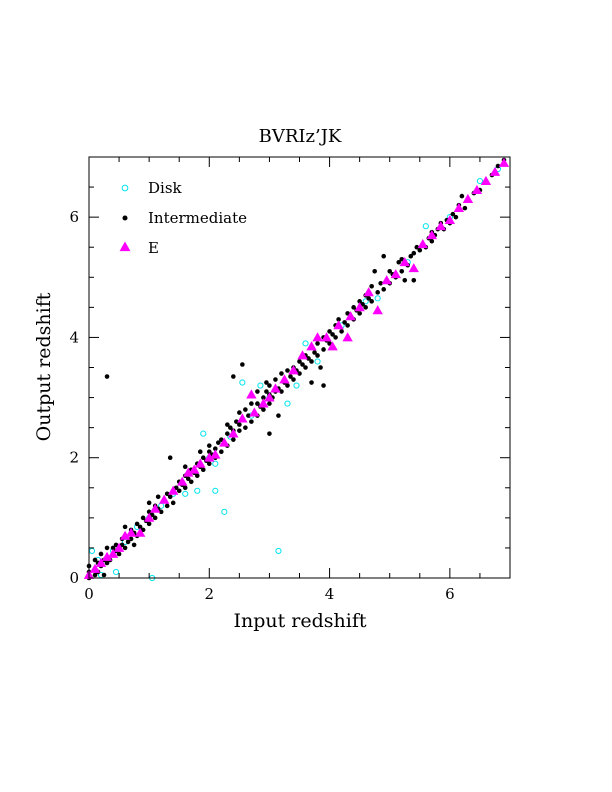  I want to click on y-tick-label: 6, so click(74, 217).